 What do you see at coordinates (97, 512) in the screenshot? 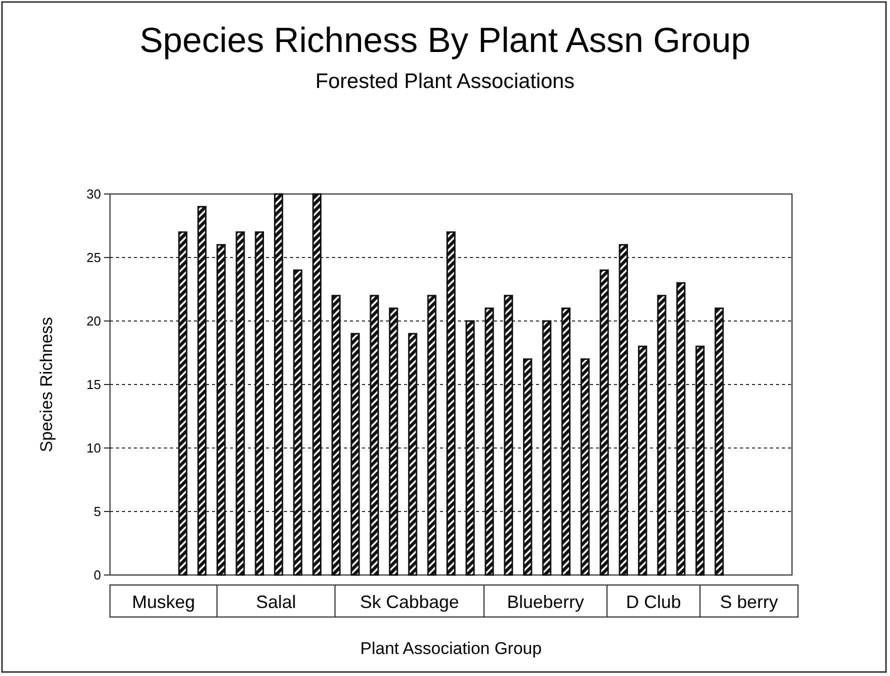
I see `y-tick-label: 5` at bounding box center [97, 512].